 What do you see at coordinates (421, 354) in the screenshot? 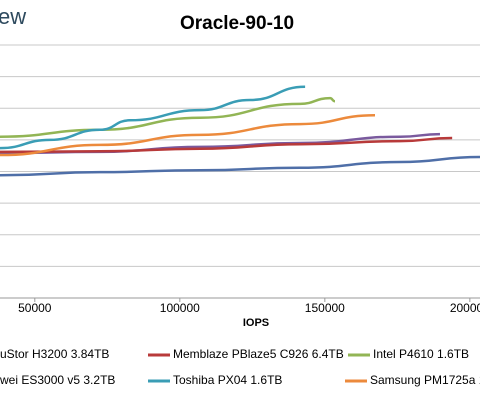
I see `legend-label: Intel P4610 1.6TB` at bounding box center [421, 354].